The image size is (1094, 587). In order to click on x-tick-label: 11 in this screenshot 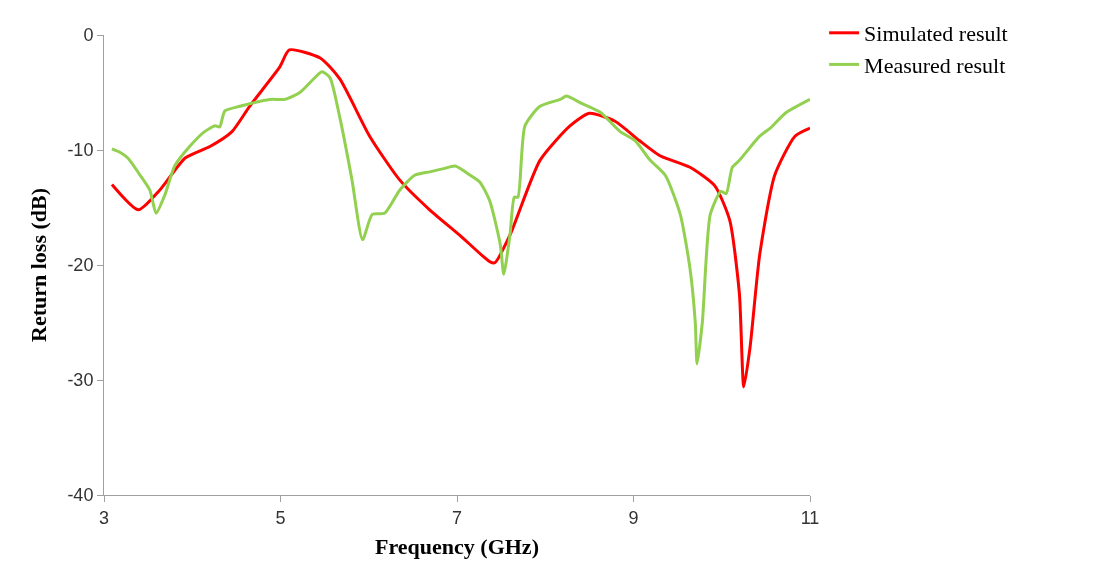, I will do `click(810, 517)`.